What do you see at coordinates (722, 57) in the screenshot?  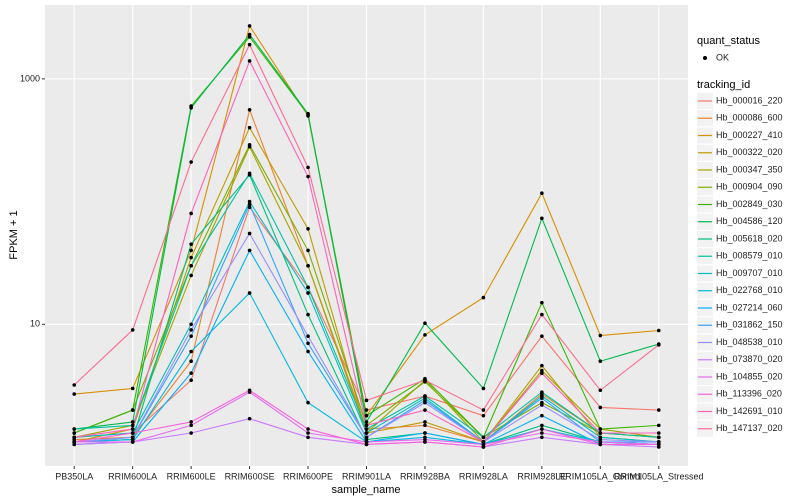 I see `legend-label: OK` at bounding box center [722, 57].